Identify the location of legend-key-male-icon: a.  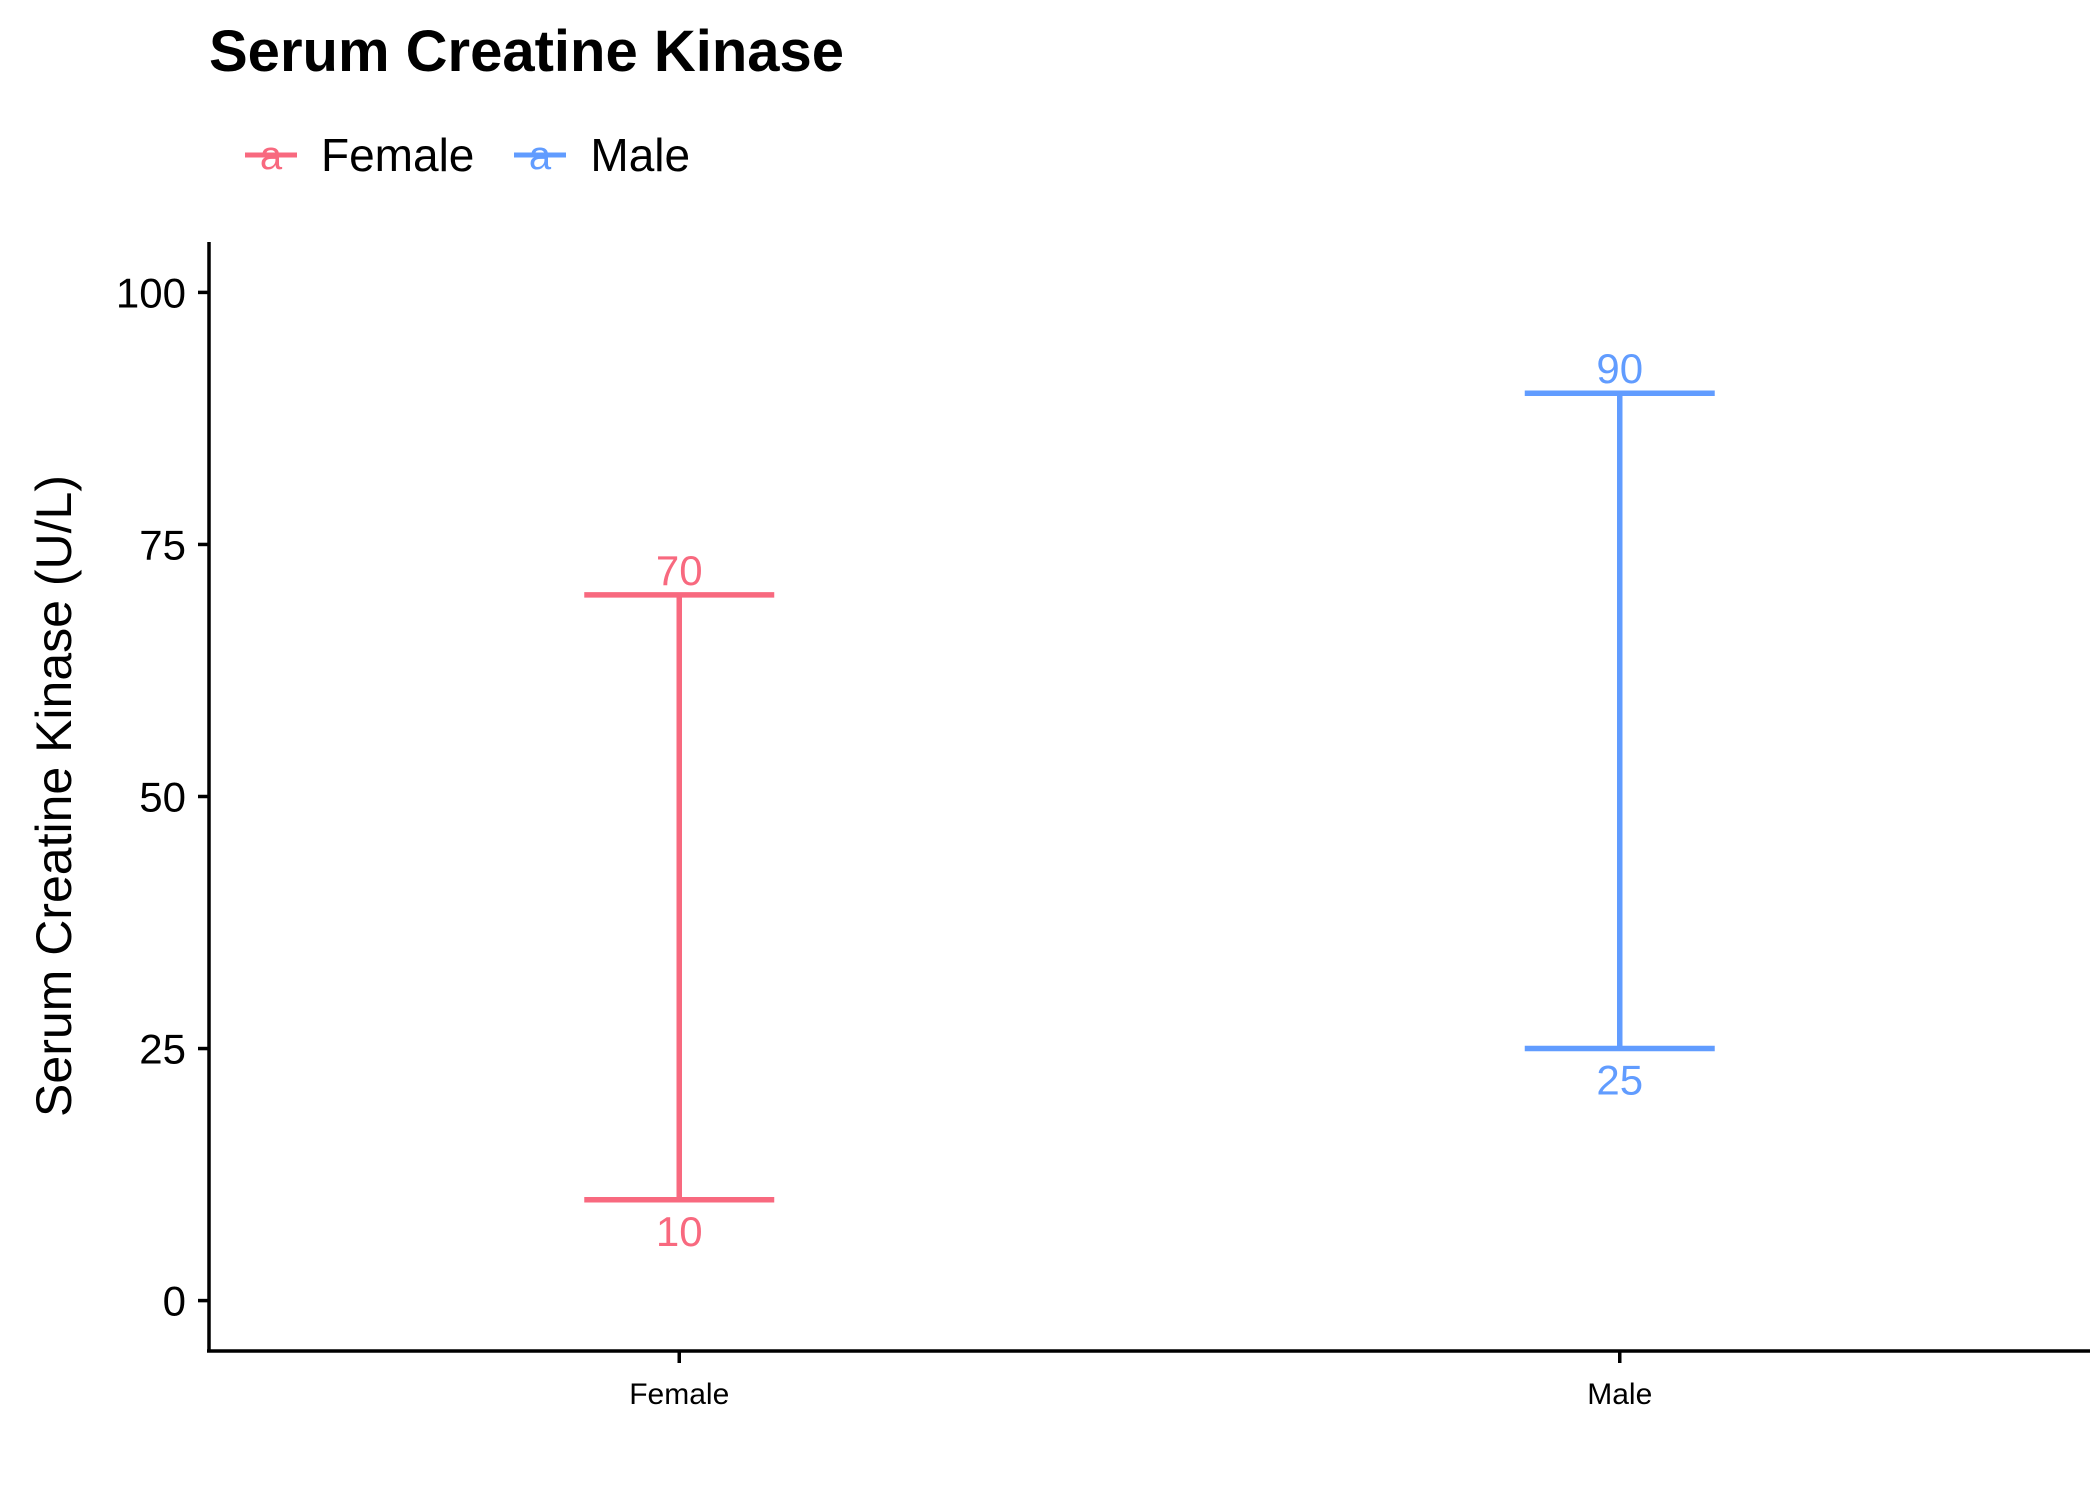
(540, 156).